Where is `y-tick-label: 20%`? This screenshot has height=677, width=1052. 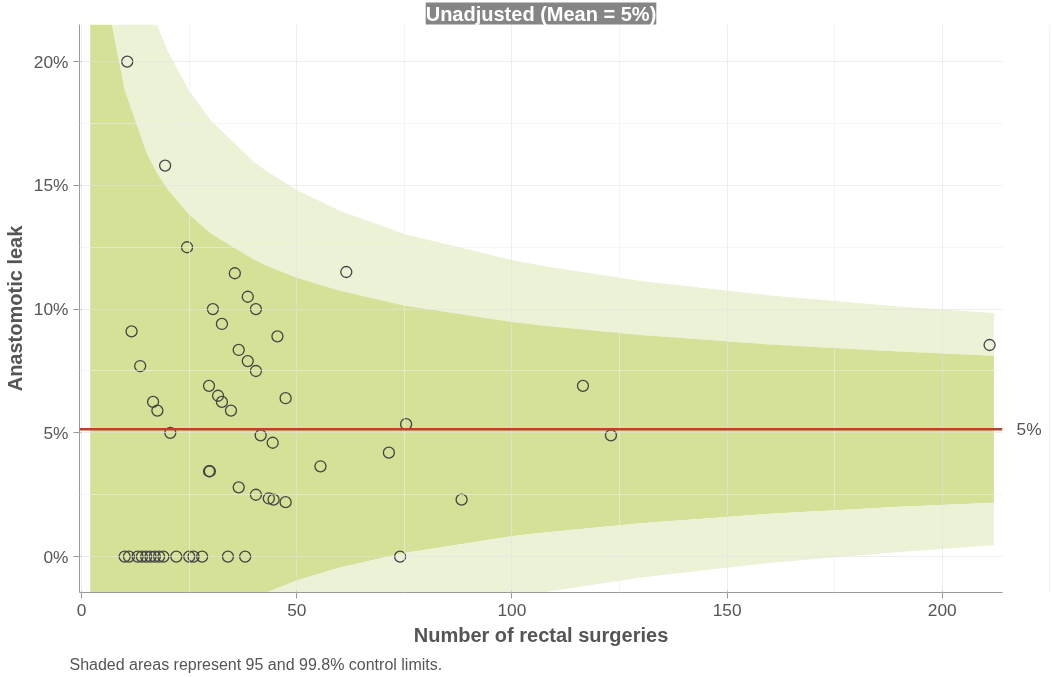 y-tick-label: 20% is located at coordinates (51, 61).